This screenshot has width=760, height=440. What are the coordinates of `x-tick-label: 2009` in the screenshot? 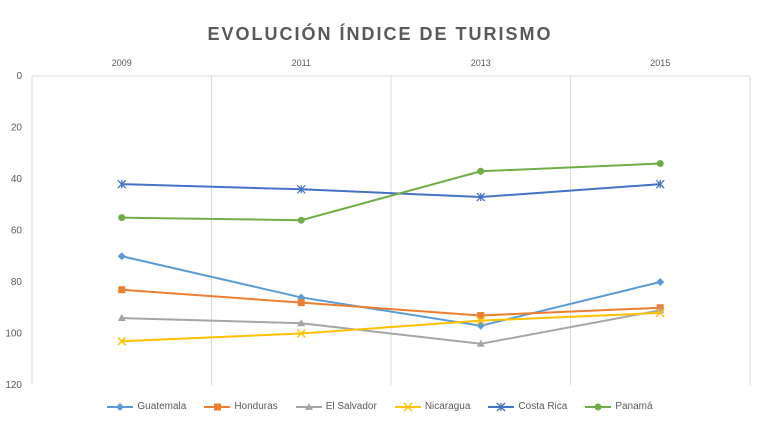 It's located at (122, 63).